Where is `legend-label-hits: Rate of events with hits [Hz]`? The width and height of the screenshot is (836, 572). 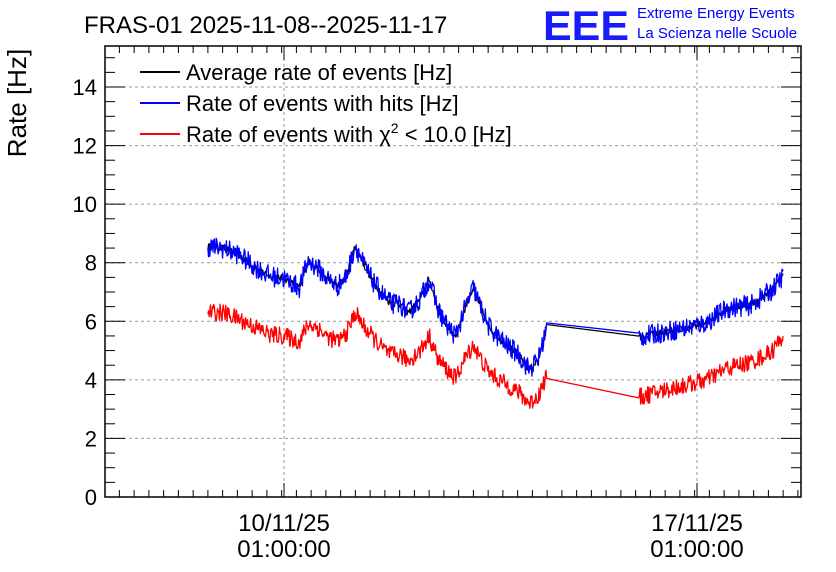
legend-label-hits: Rate of events with hits [Hz] is located at coordinates (322, 103).